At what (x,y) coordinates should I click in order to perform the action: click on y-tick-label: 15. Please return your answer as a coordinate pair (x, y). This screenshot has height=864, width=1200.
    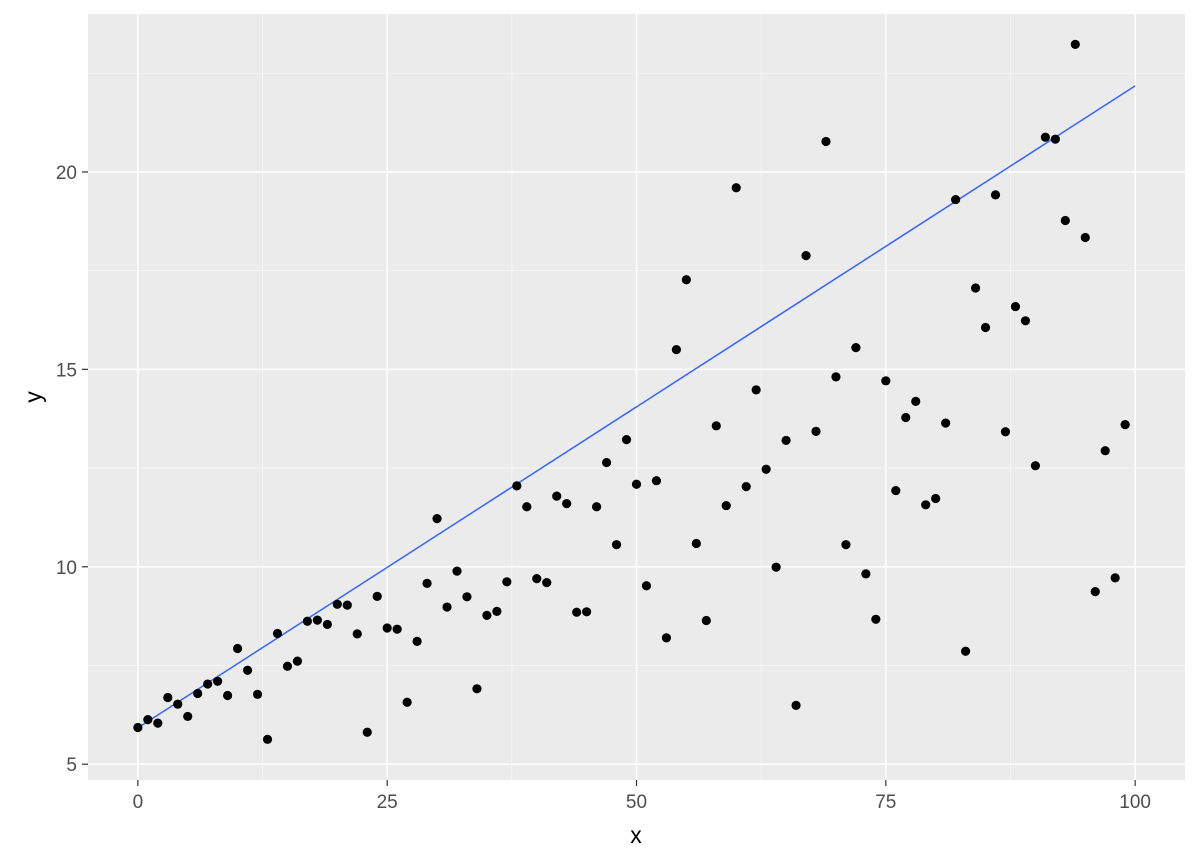
    Looking at the image, I should click on (66, 370).